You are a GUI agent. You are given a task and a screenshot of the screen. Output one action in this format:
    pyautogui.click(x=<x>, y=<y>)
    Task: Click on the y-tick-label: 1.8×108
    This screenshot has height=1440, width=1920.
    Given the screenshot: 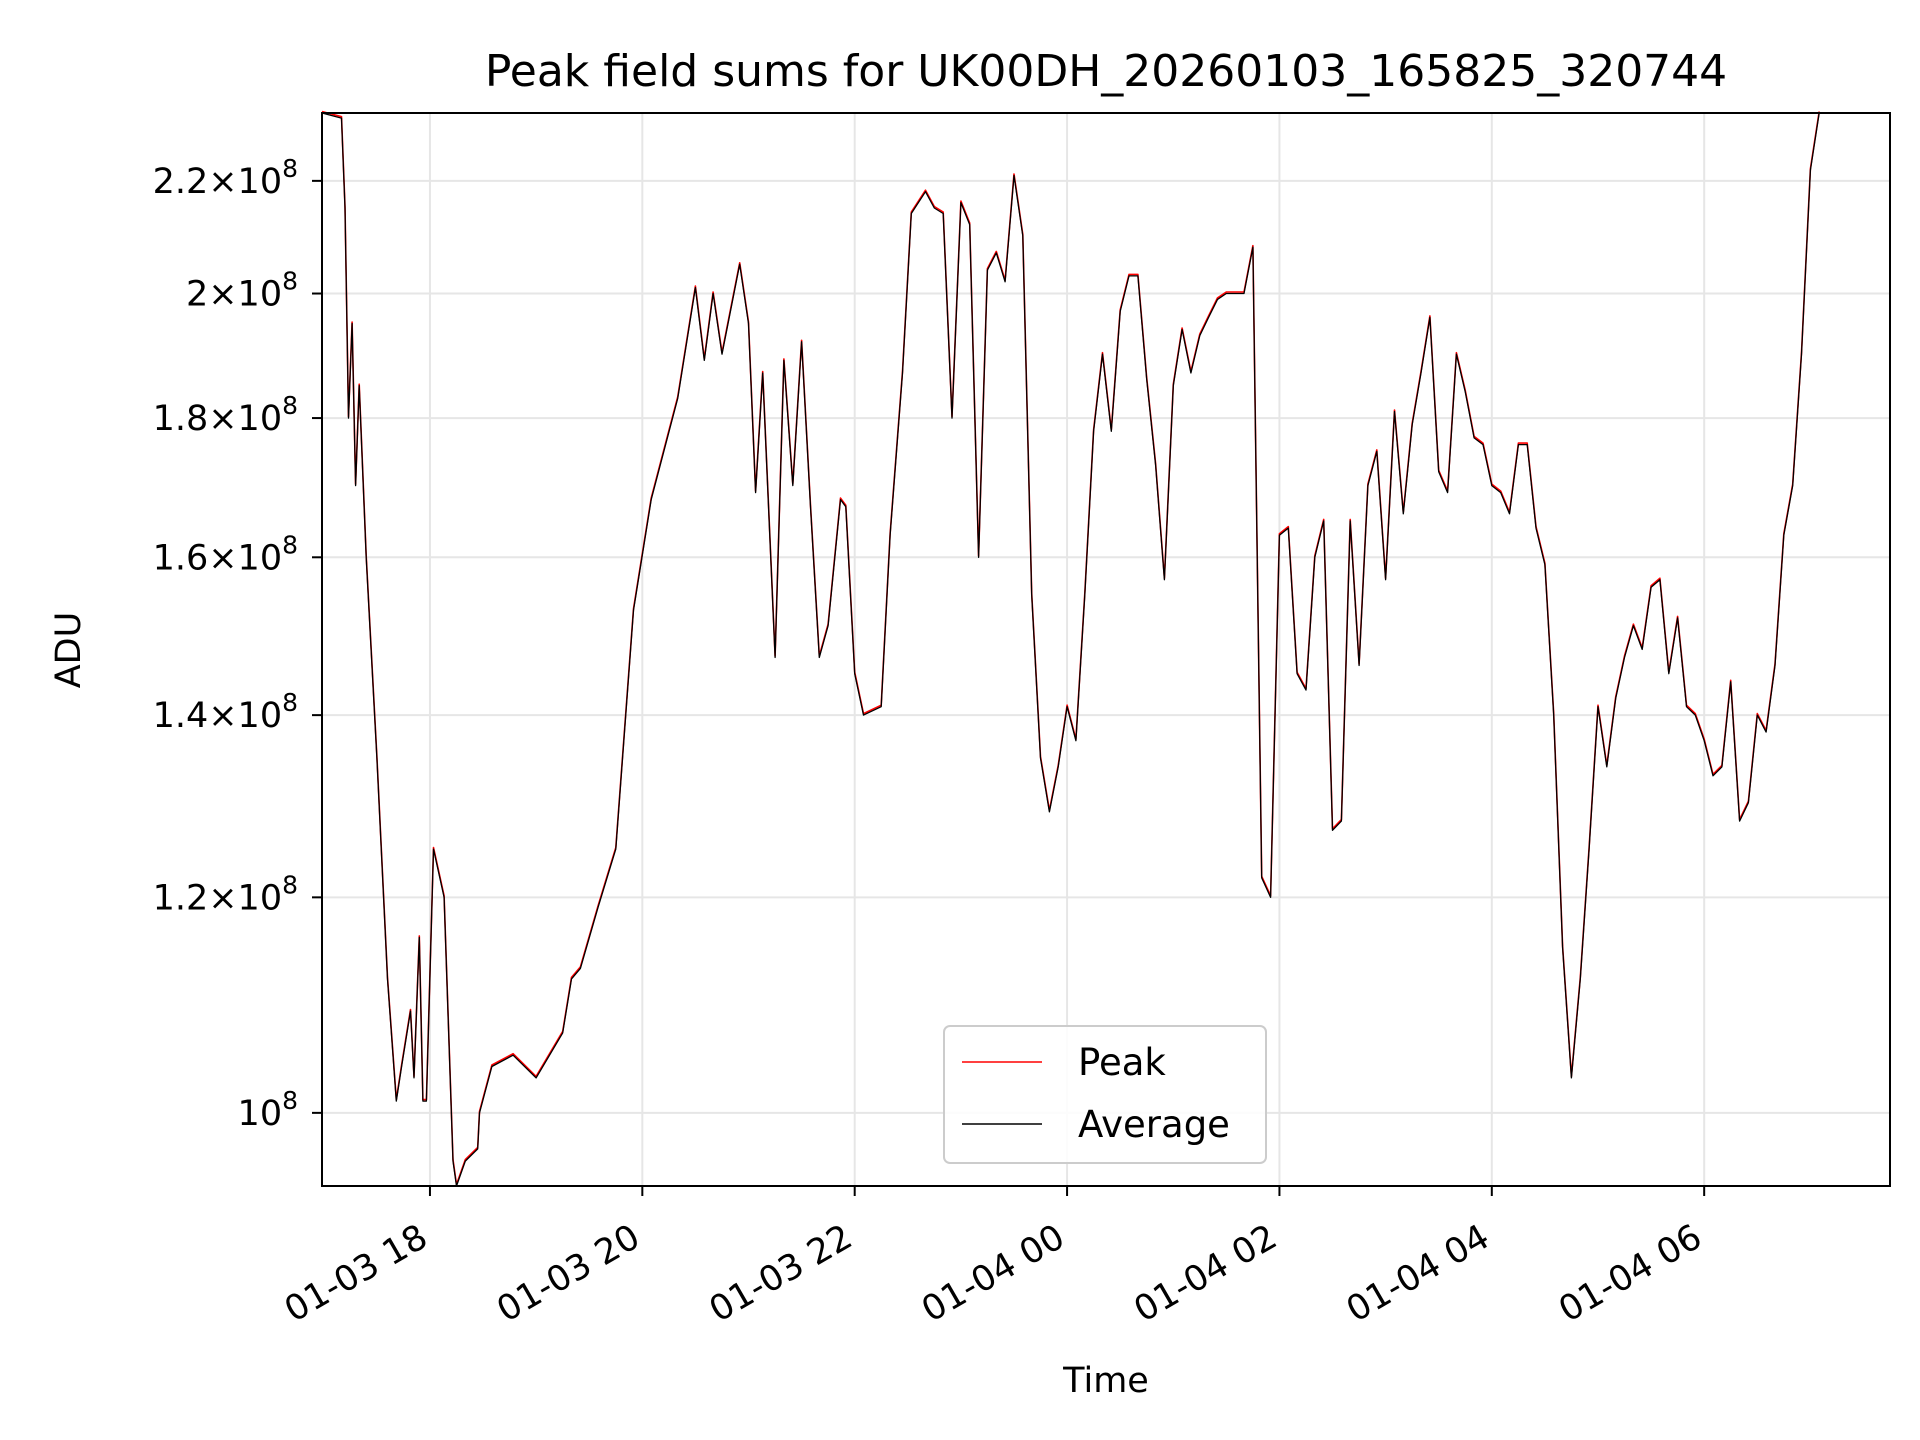 What is the action you would take?
    pyautogui.click(x=225, y=415)
    